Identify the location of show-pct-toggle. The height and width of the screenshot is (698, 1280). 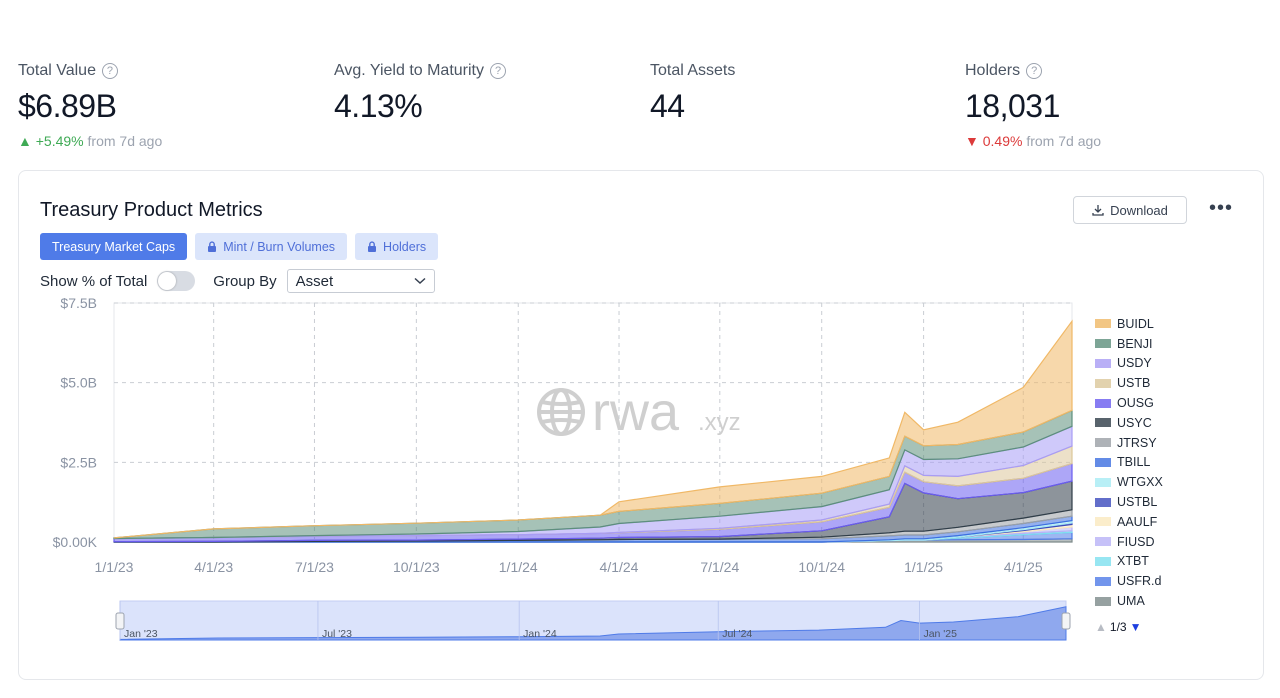
(176, 281).